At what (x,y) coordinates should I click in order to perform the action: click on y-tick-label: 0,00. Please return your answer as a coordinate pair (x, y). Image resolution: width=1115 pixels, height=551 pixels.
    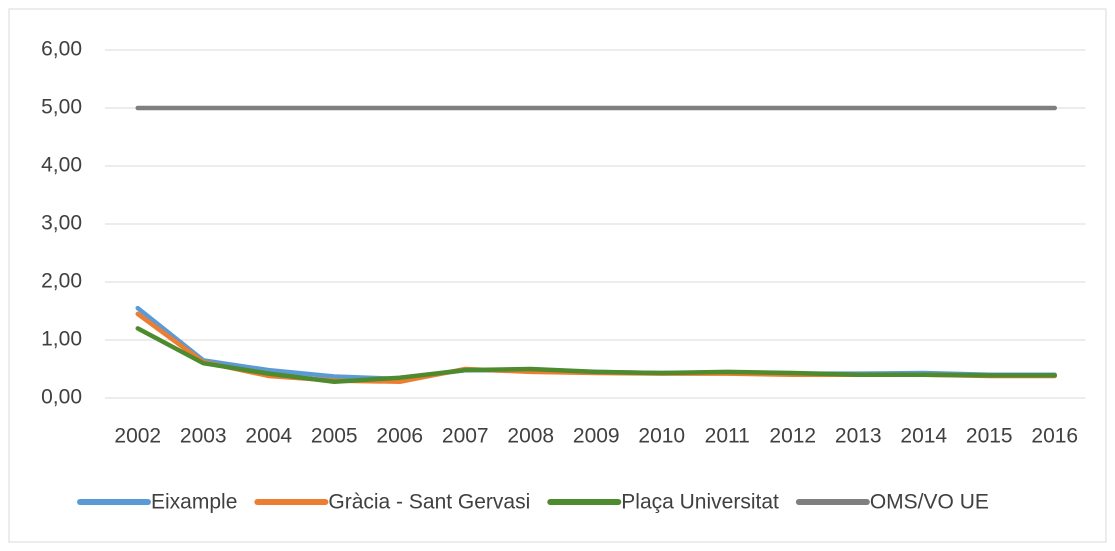
    Looking at the image, I should click on (61, 397).